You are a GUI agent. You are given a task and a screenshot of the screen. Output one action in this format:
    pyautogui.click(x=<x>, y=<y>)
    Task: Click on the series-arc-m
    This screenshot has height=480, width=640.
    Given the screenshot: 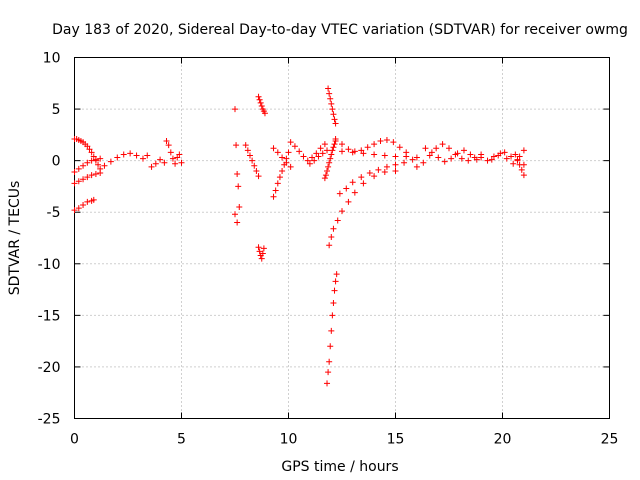 What is the action you would take?
    pyautogui.click(x=281, y=174)
    